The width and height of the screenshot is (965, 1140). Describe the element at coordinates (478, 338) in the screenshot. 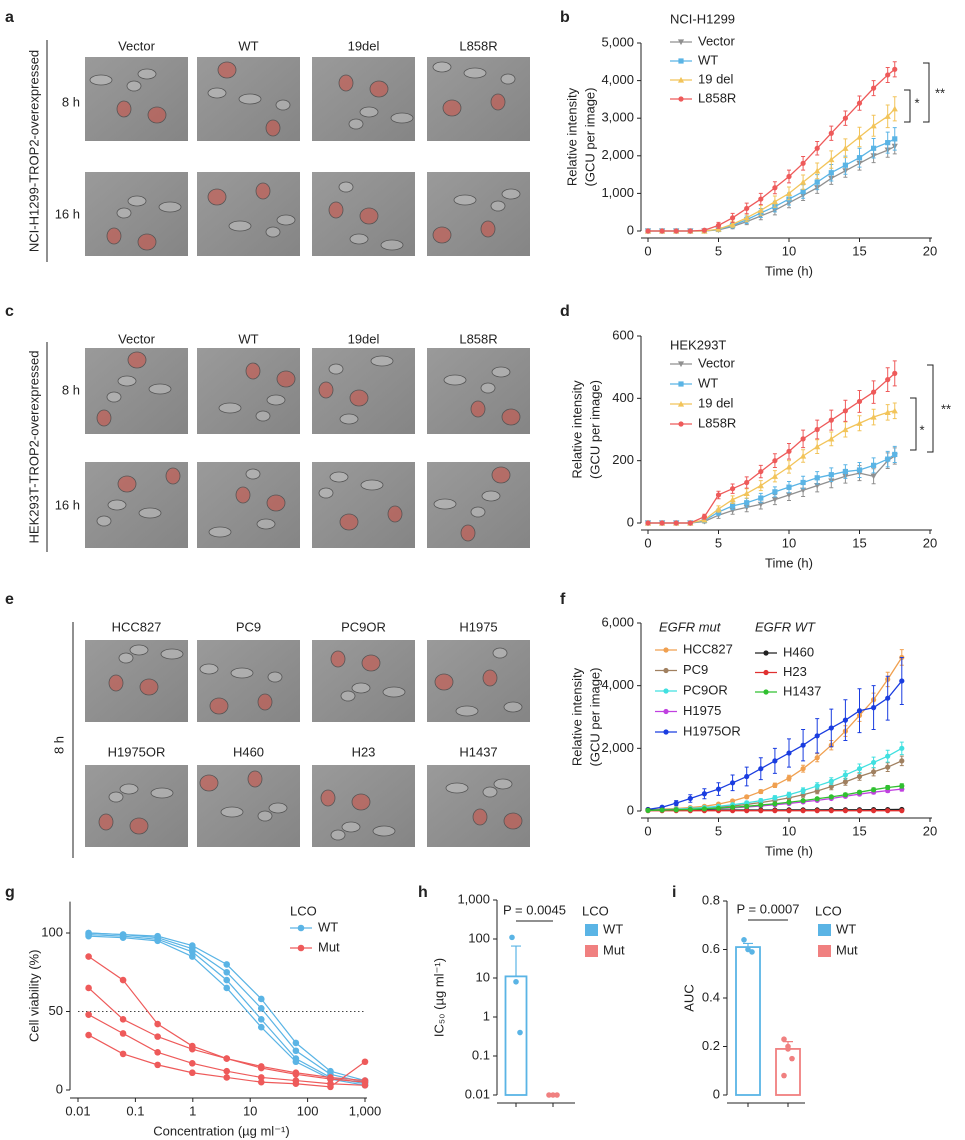

I see `column-header: L858R` at that location.